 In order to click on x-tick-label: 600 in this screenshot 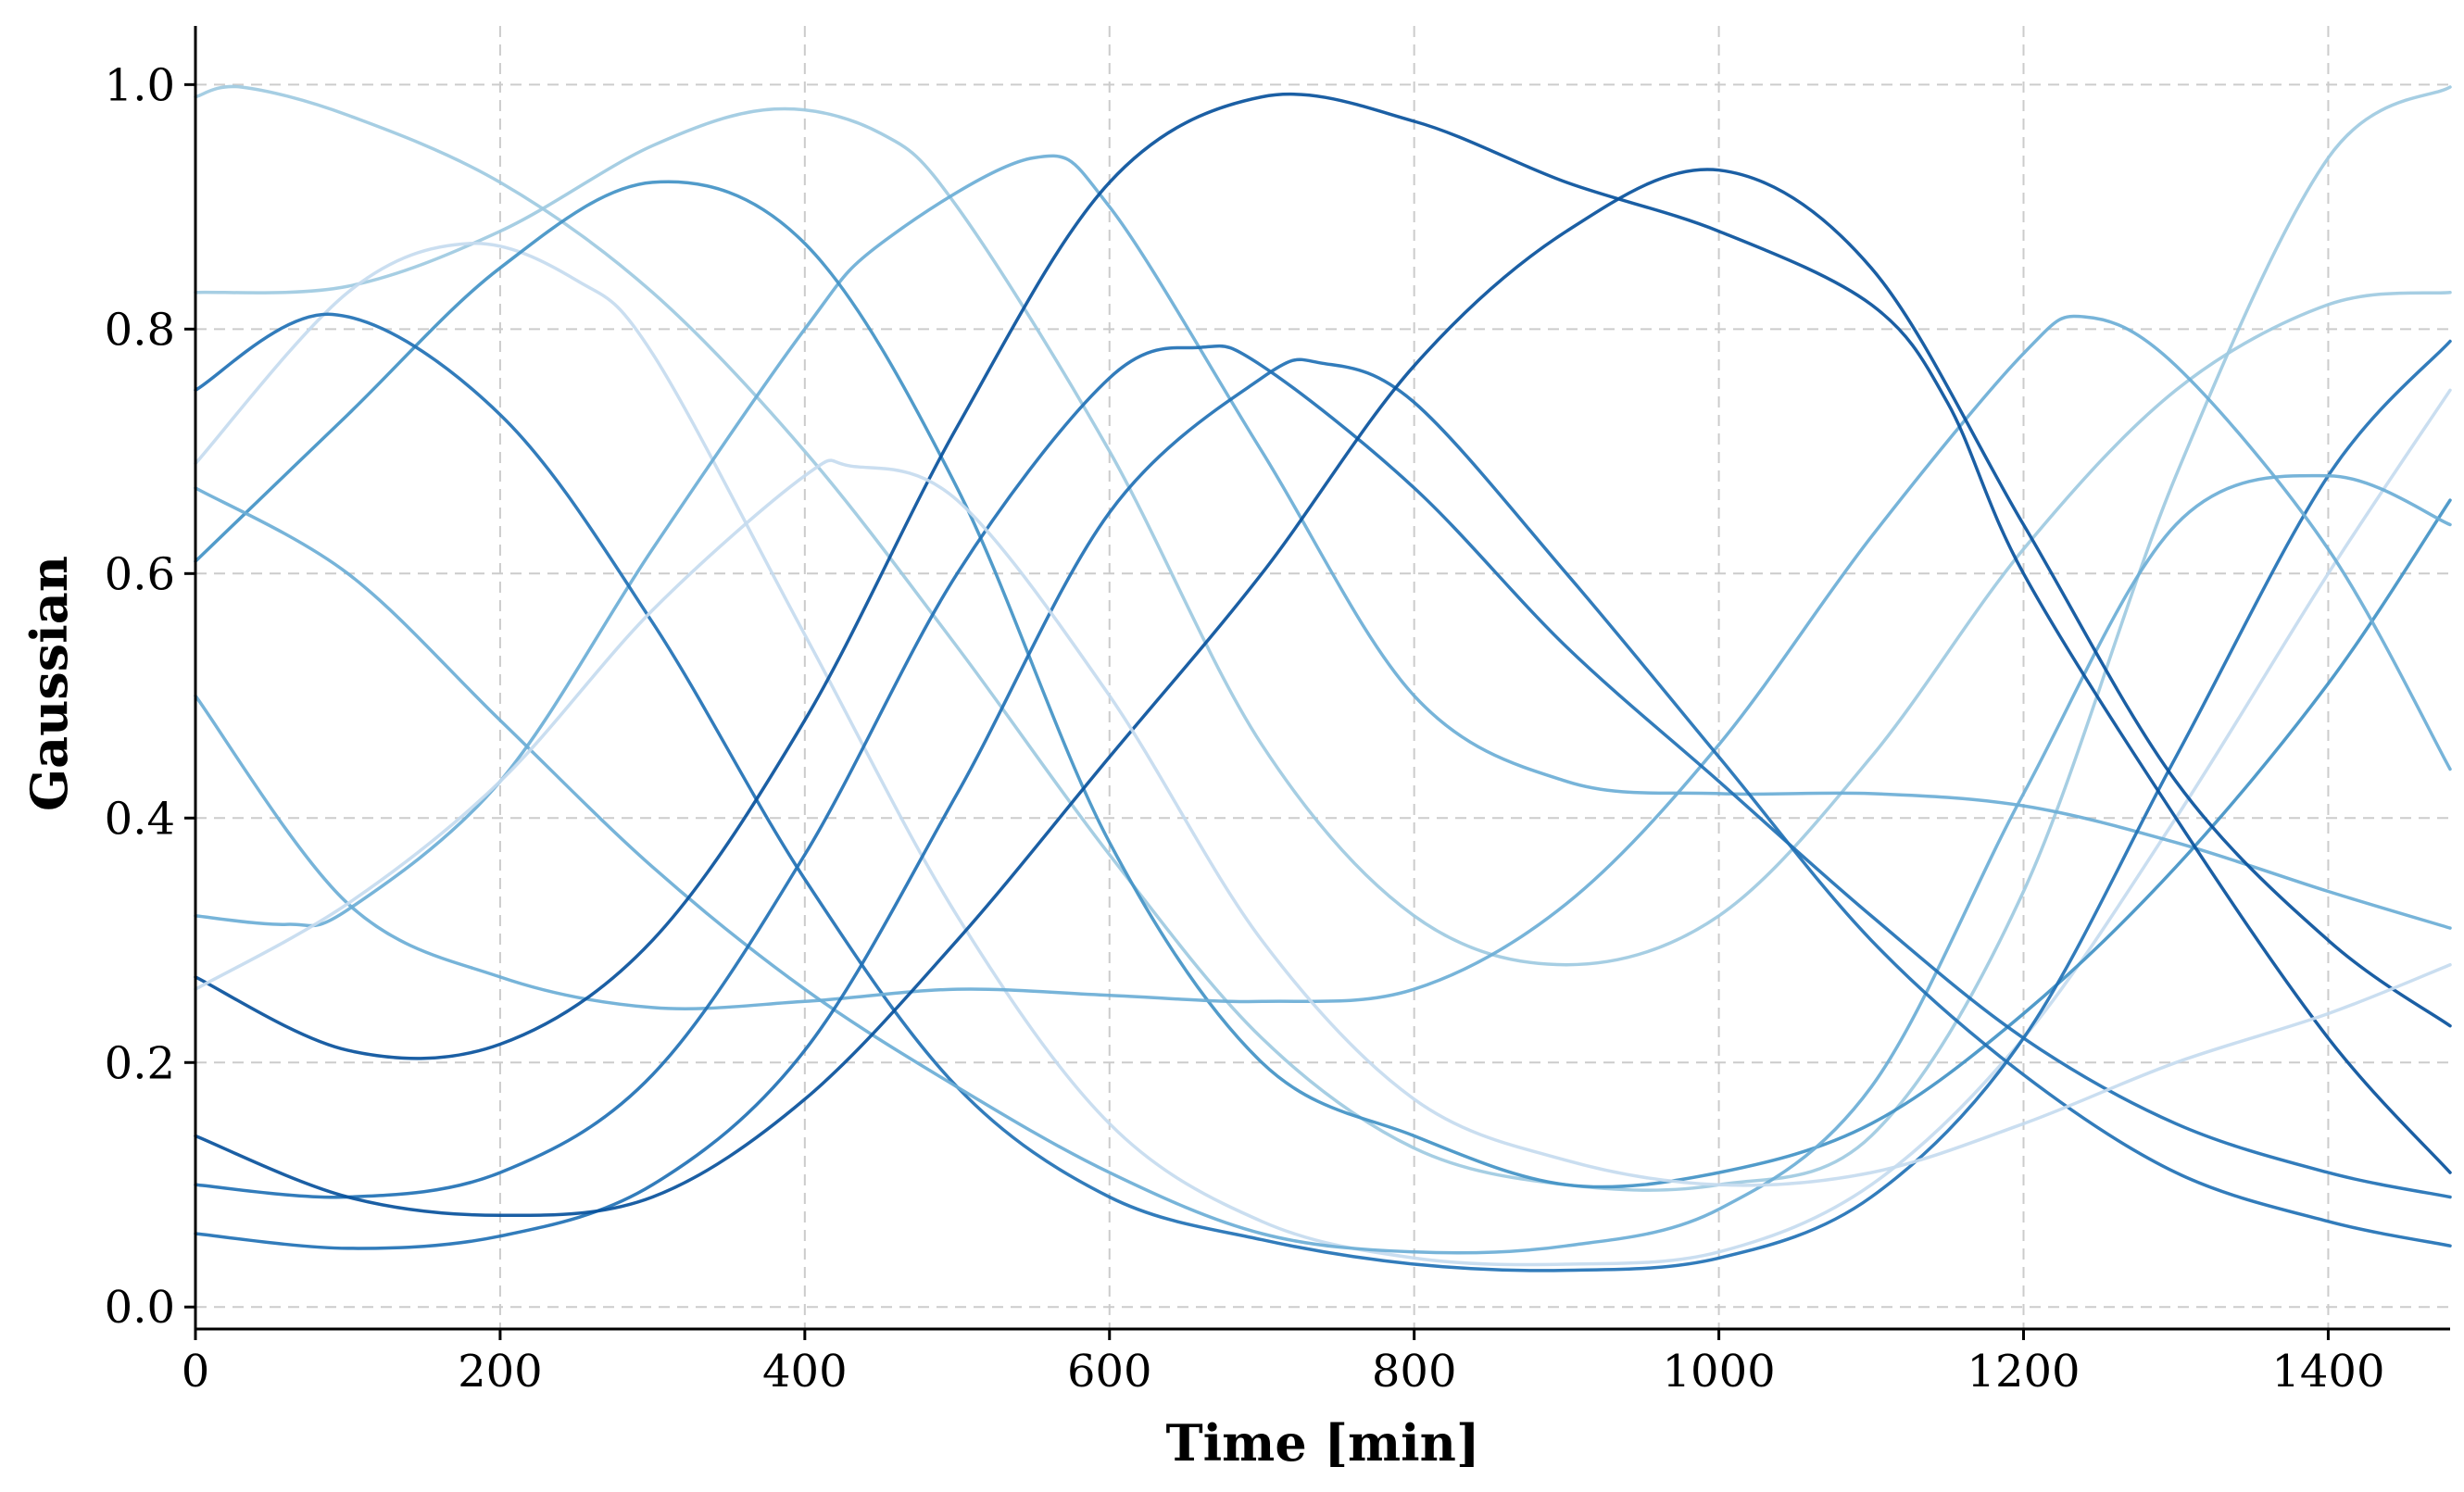, I will do `click(1109, 1372)`.